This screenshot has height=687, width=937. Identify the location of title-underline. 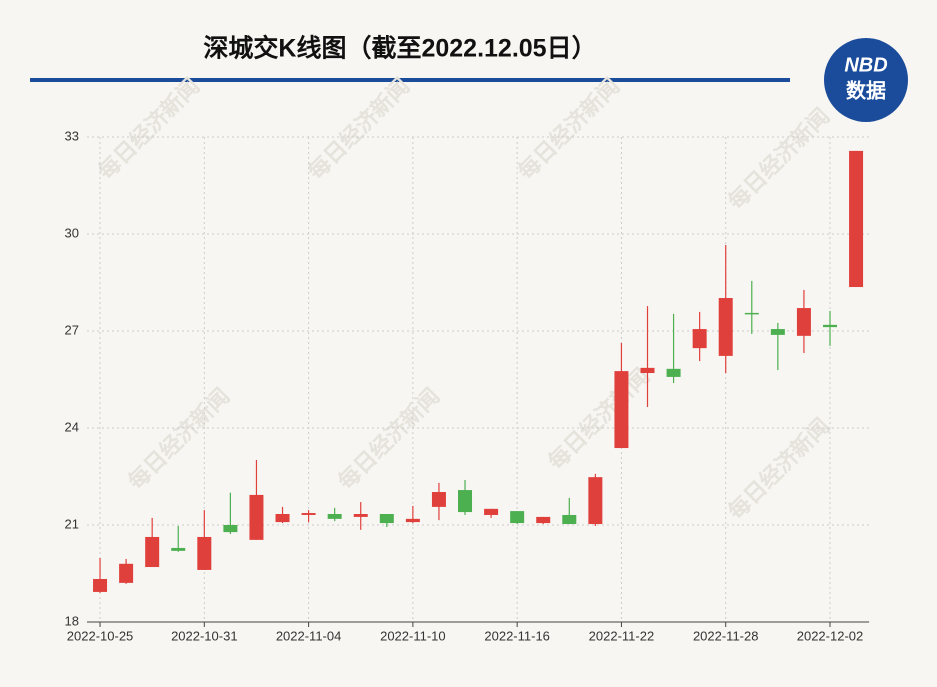
(410, 80).